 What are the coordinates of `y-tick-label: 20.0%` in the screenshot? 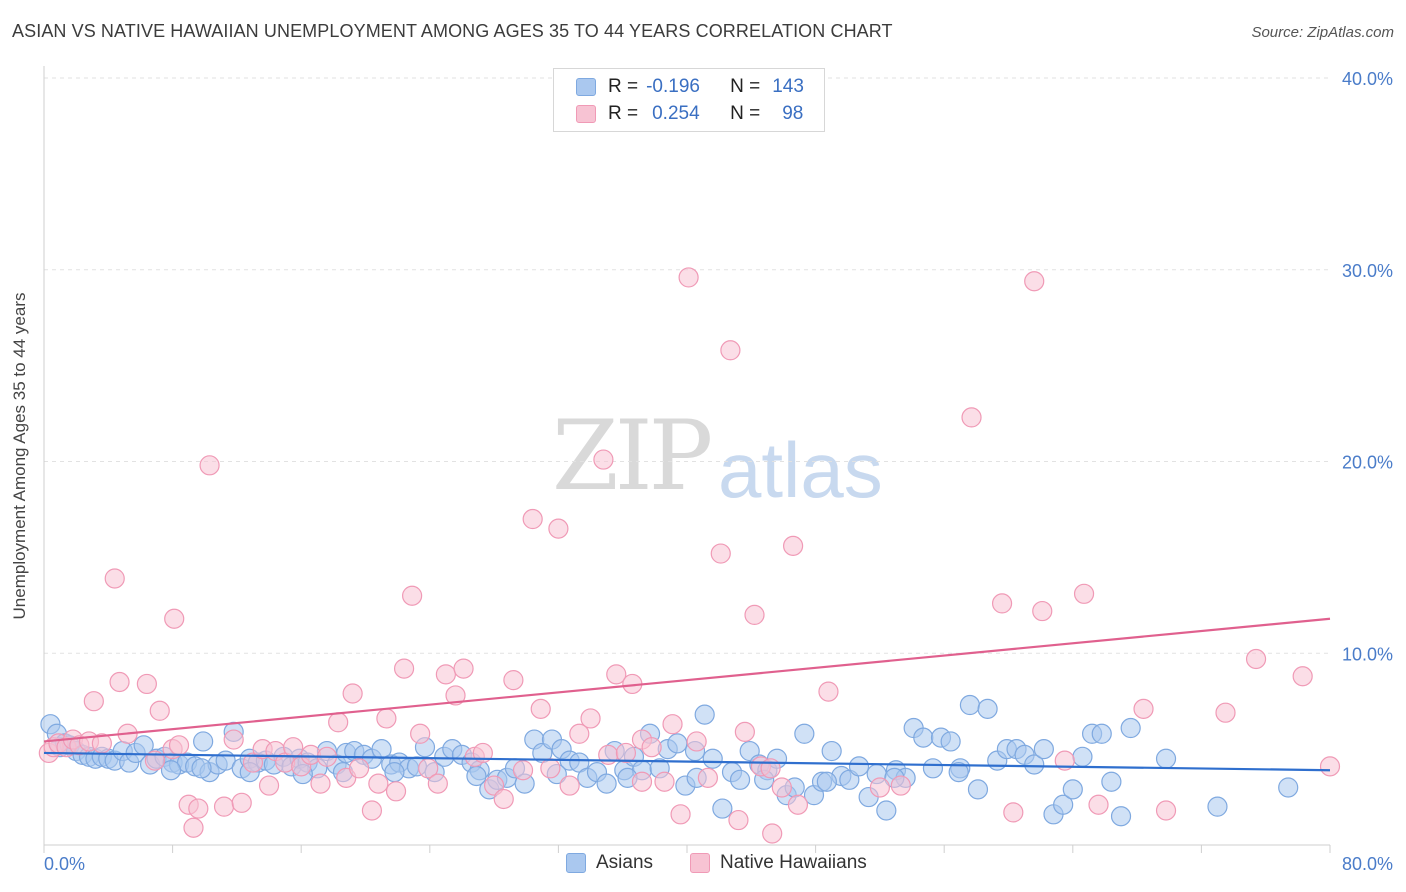 It's located at (1367, 463).